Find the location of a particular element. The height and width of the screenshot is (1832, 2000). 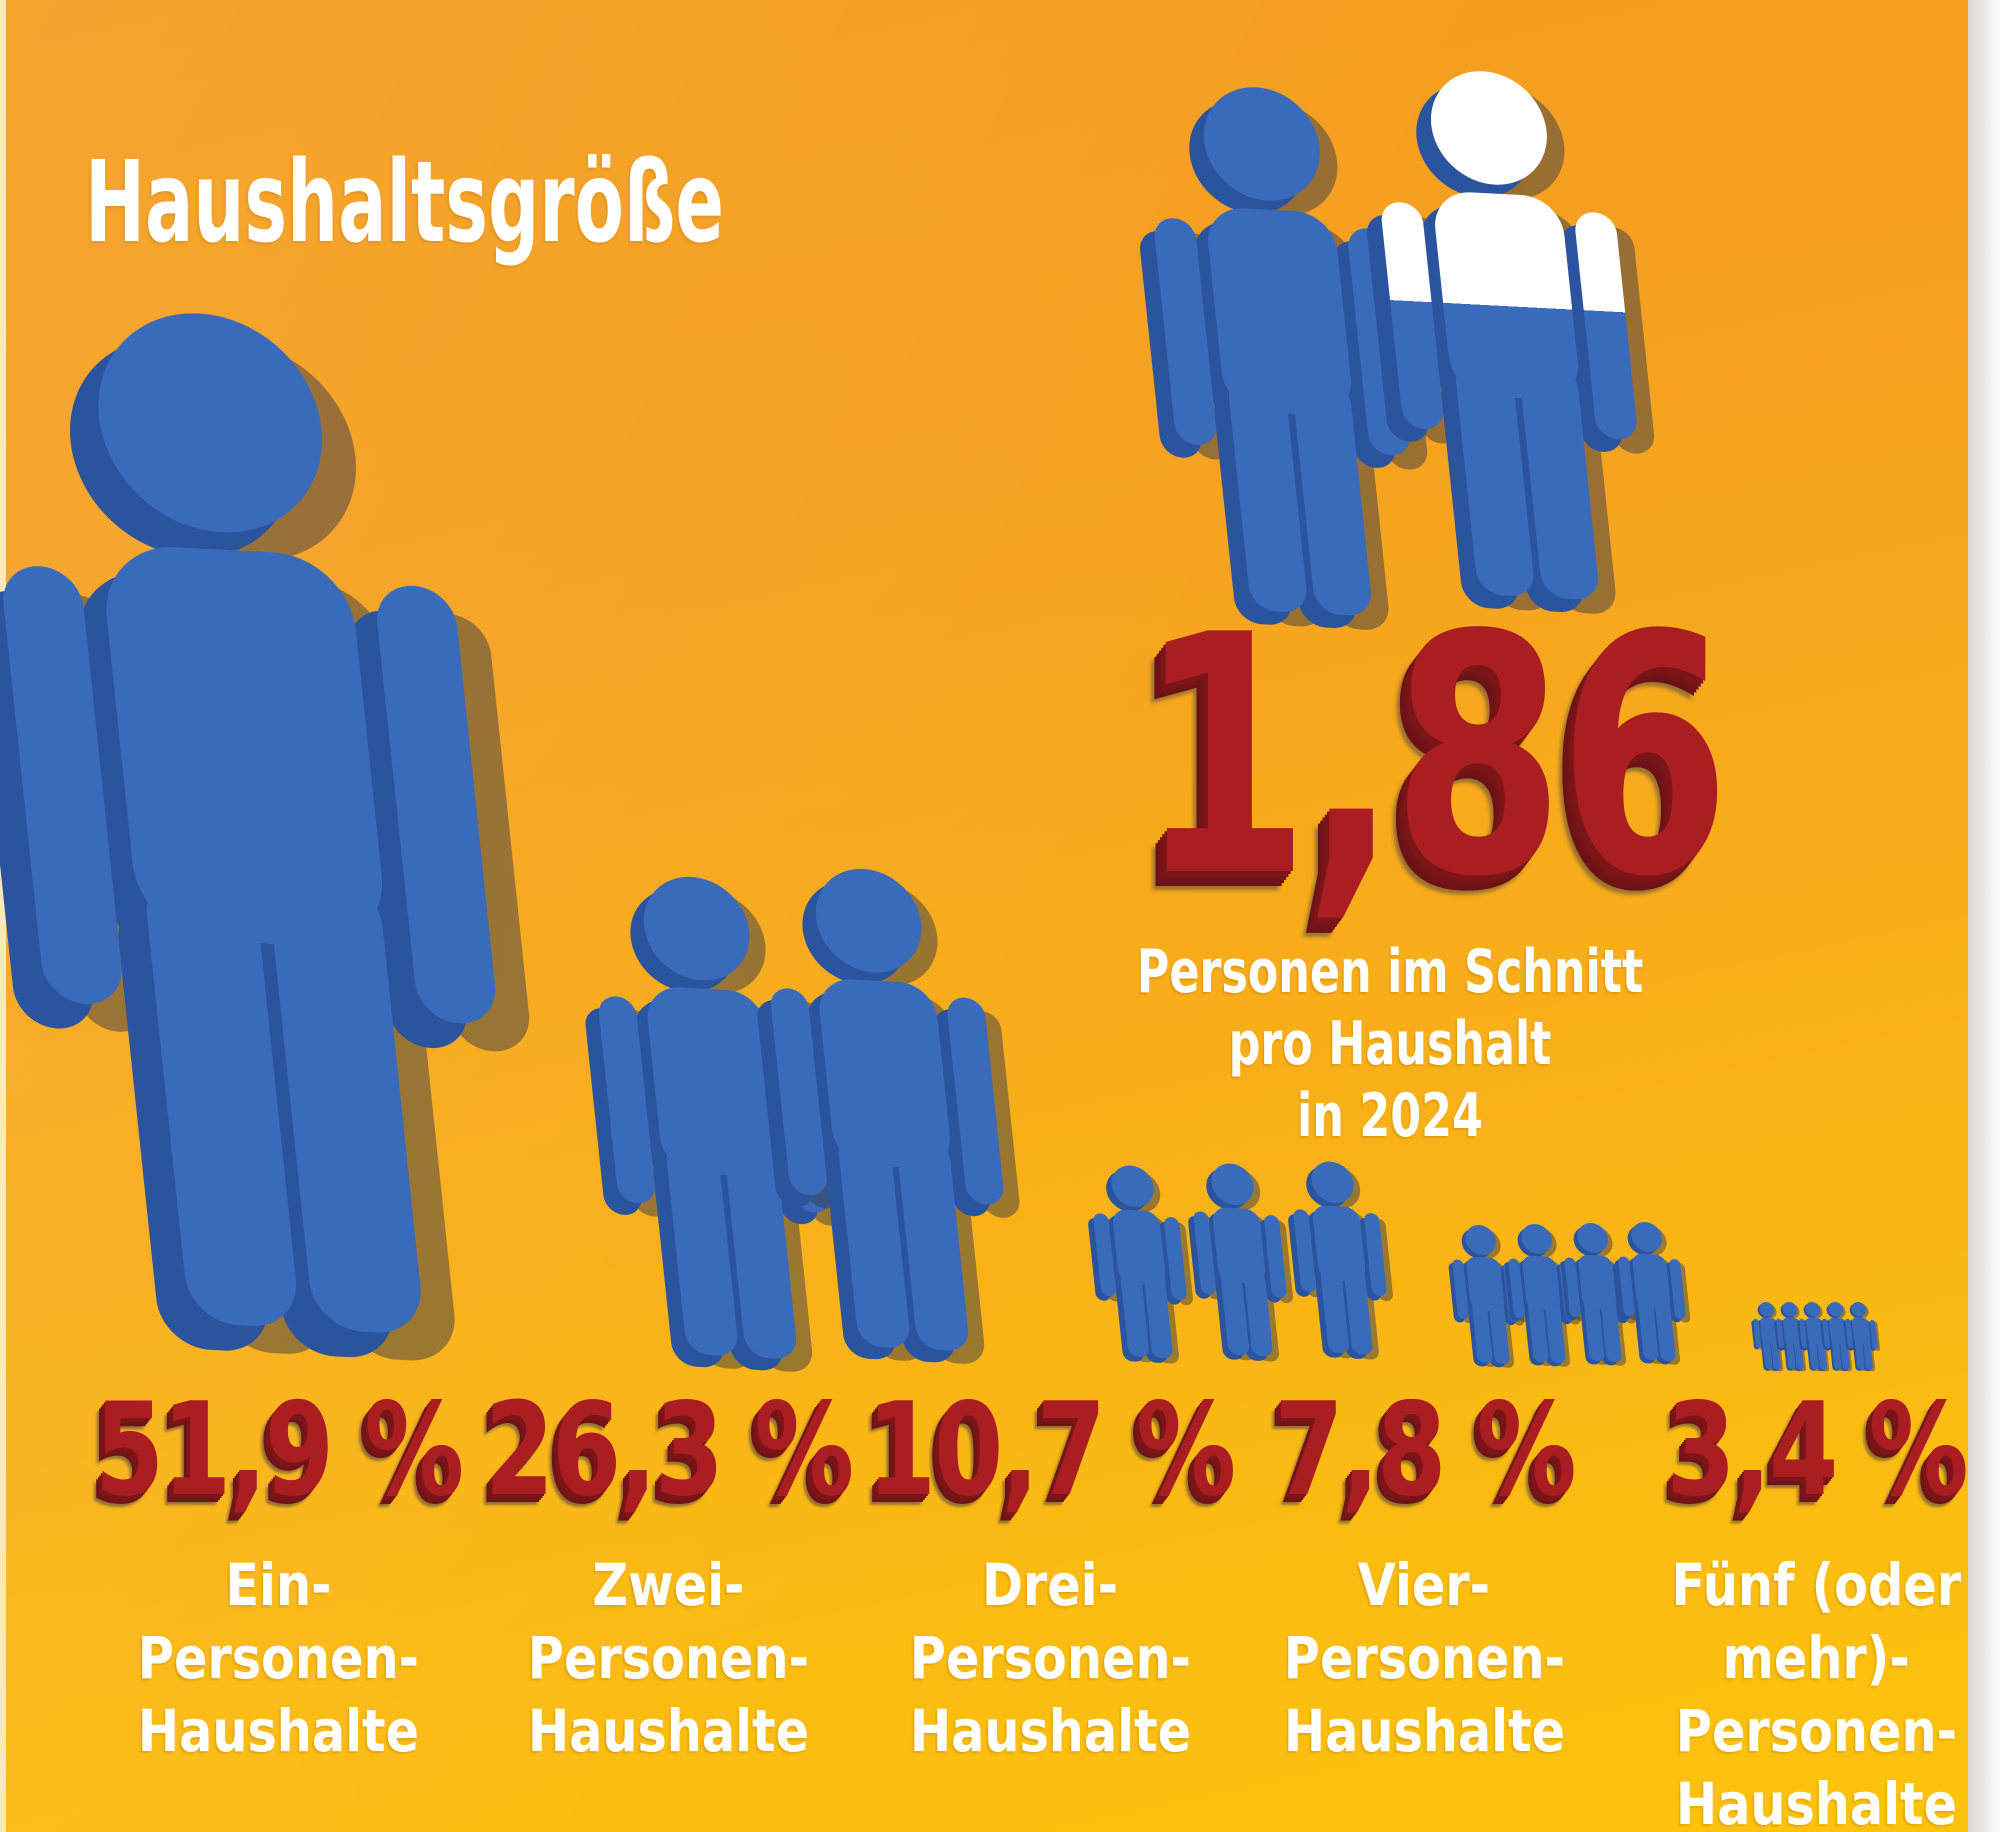

label-two-person: Zwei- Personen- Haushalte is located at coordinates (668, 1658).